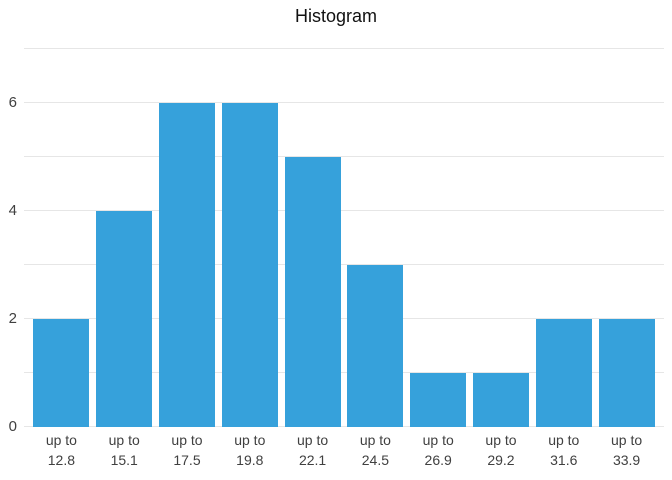  Describe the element at coordinates (375, 450) in the screenshot. I see `x-axis-category-label: up to 24.5` at that location.